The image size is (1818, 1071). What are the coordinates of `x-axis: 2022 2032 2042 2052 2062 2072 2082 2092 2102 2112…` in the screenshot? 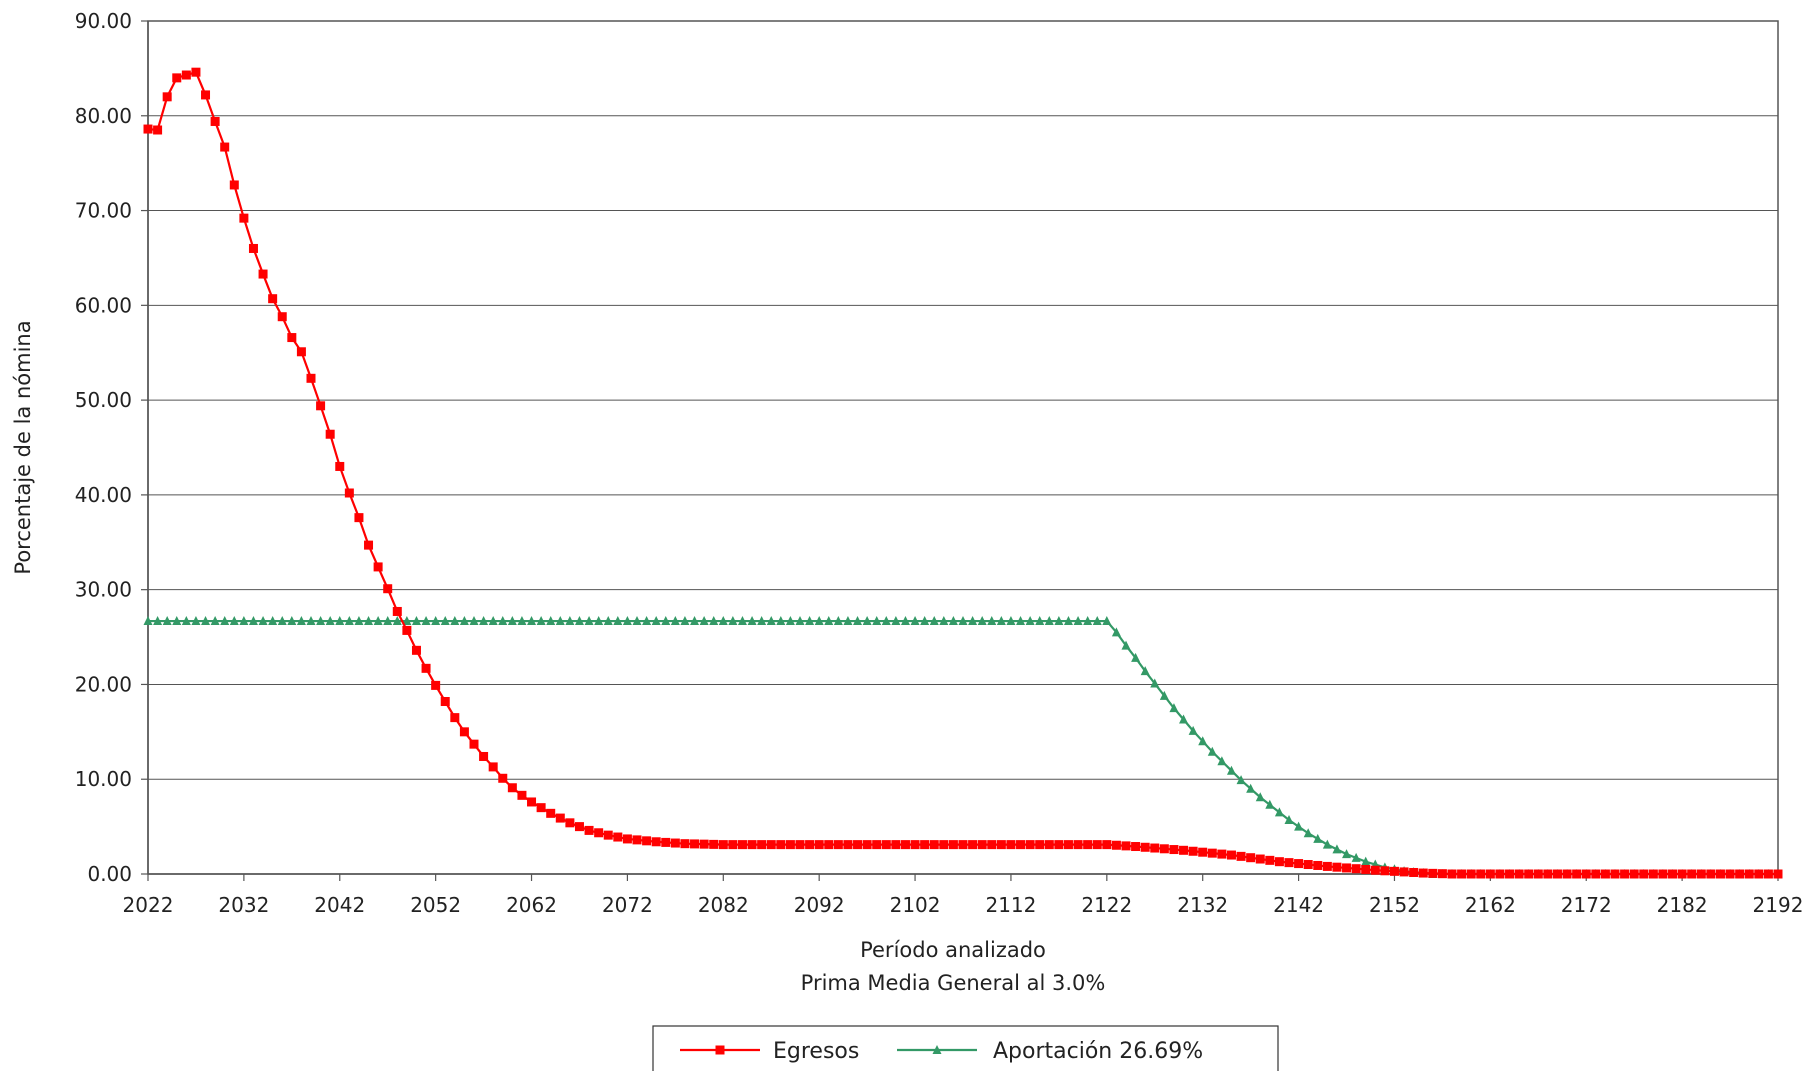 It's located at (963, 895).